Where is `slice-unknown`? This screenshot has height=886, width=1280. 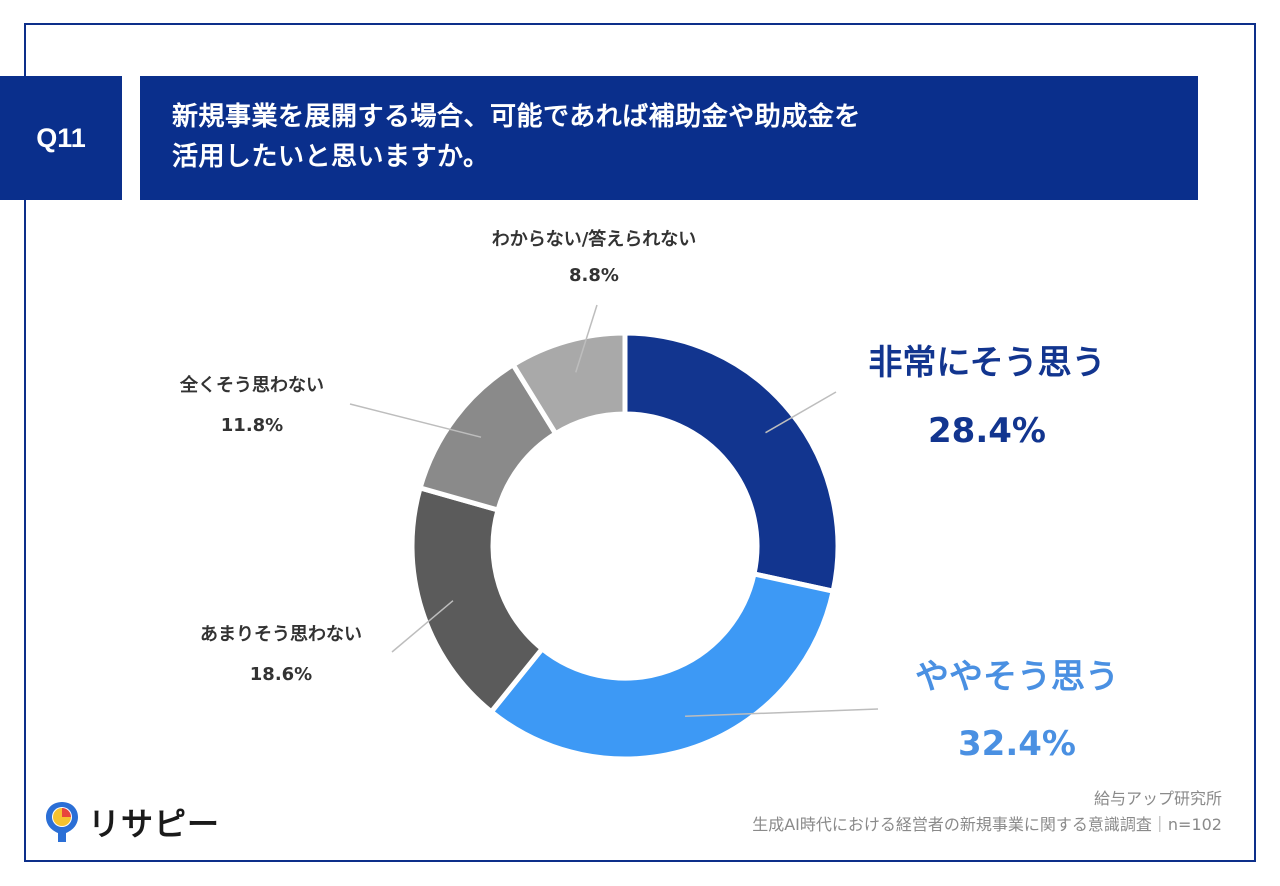 slice-unknown is located at coordinates (568, 384).